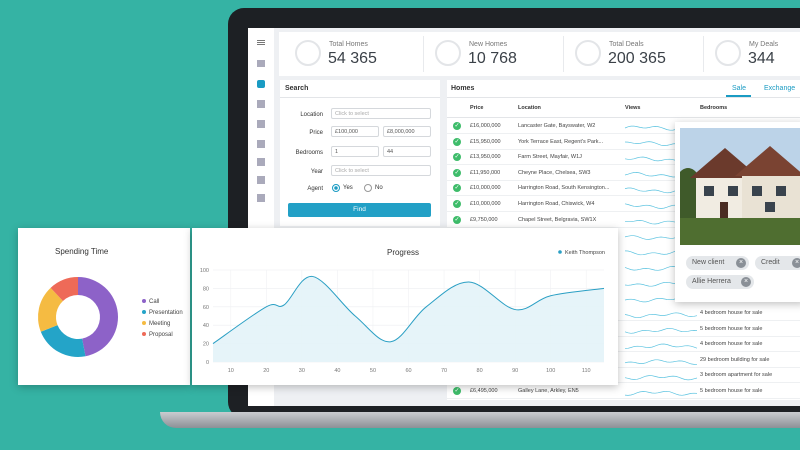 The image size is (800, 450). Describe the element at coordinates (261, 63) in the screenshot. I see `cart-icon` at that location.